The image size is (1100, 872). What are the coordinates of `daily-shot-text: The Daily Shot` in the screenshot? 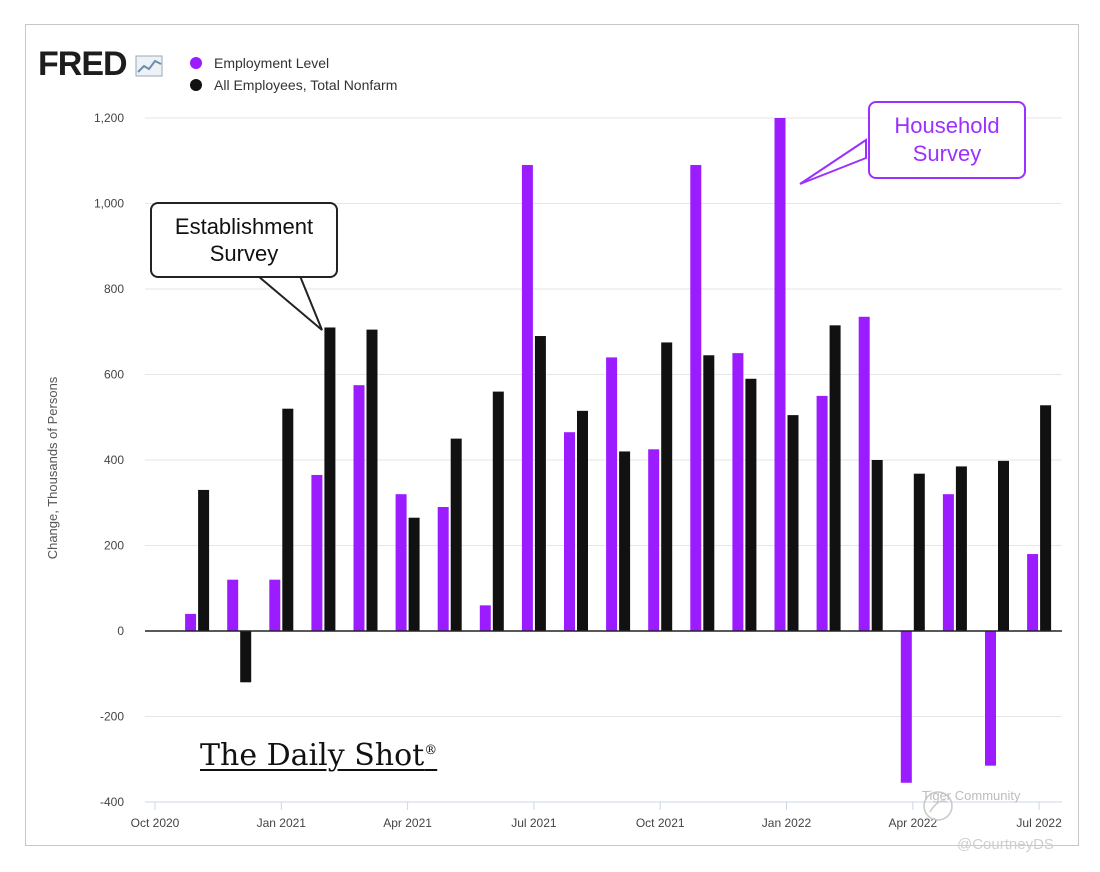 It's located at (312, 755).